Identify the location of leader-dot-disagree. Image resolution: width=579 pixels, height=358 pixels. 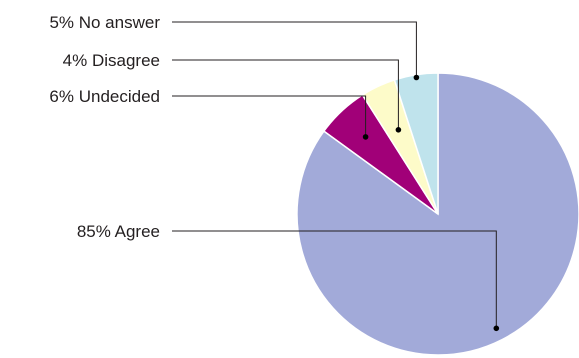
(398, 130).